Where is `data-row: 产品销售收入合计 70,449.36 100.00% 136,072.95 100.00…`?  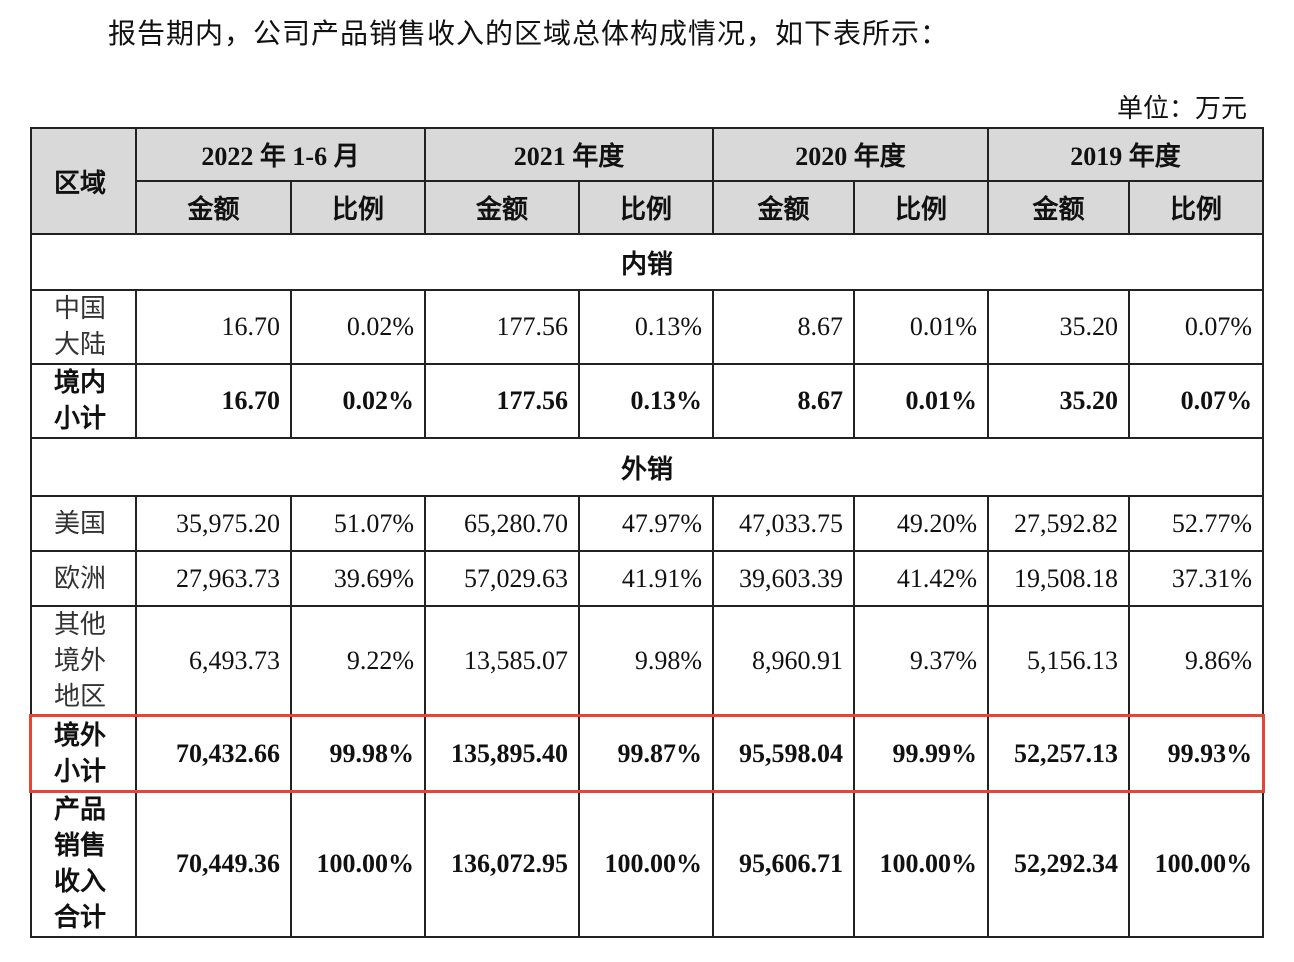 data-row: 产品销售收入合计 70,449.36 100.00% 136,072.95 100.00… is located at coordinates (647, 864).